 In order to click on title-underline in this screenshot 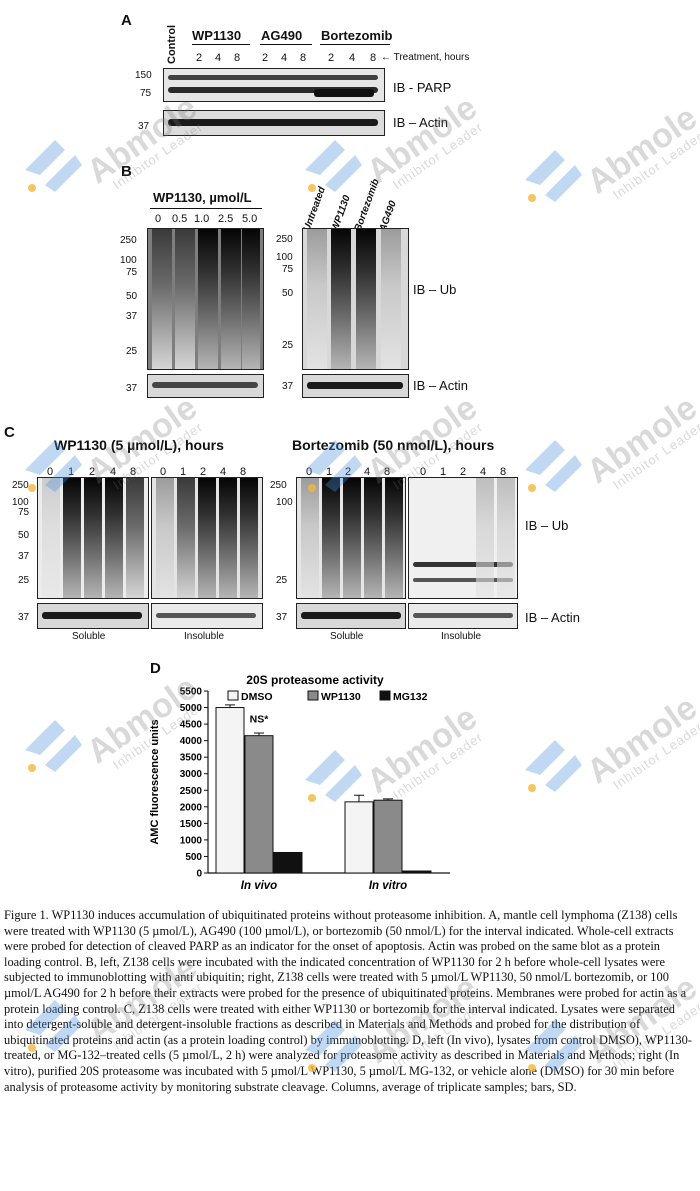, I will do `click(206, 208)`.